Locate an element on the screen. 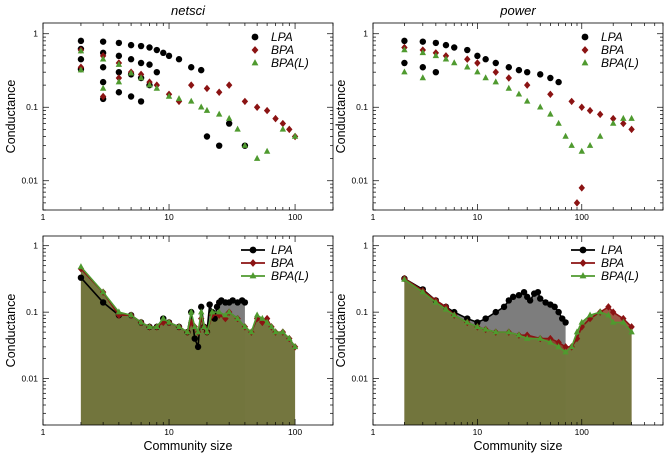 Image resolution: width=664 pixels, height=460 pixels. legend-label: BPA(L) is located at coordinates (290, 276).